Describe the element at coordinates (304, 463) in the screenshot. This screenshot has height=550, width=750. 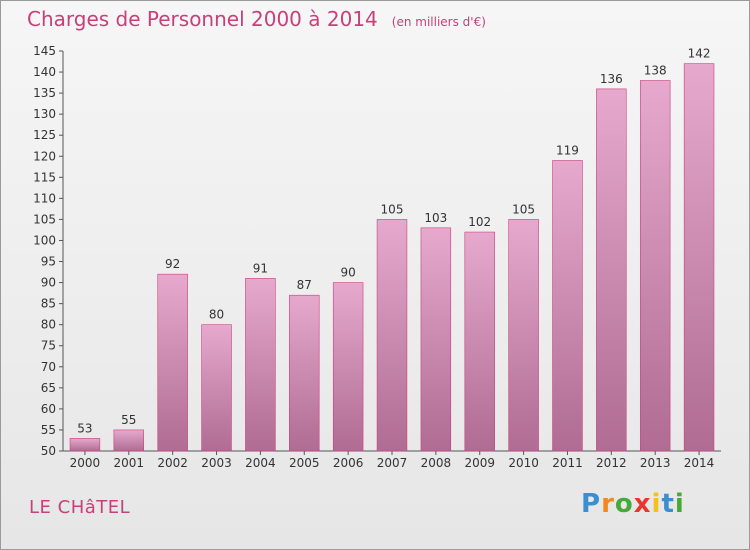
I see `x-tick-label: 2005` at that location.